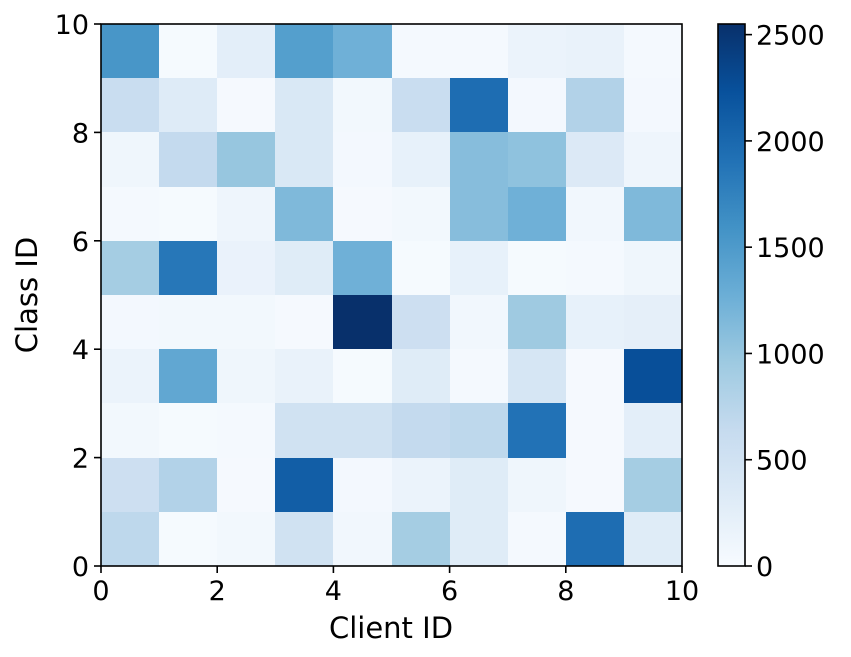  I want to click on y-tick-label: 8, so click(80, 133).